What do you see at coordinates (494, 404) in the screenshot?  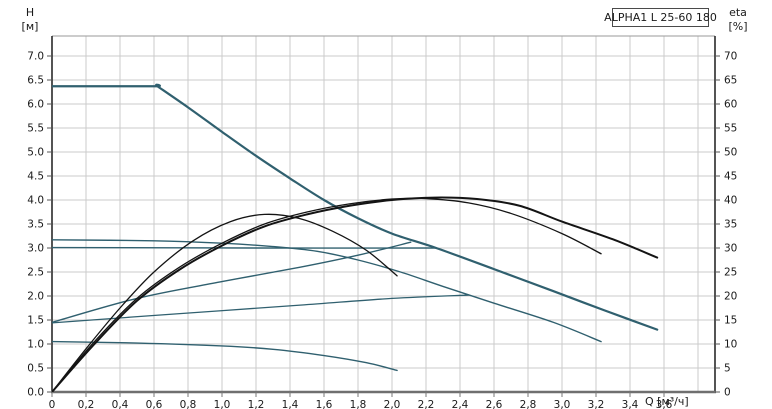 I see `x-axis-tick-label: 2,6` at bounding box center [494, 404].